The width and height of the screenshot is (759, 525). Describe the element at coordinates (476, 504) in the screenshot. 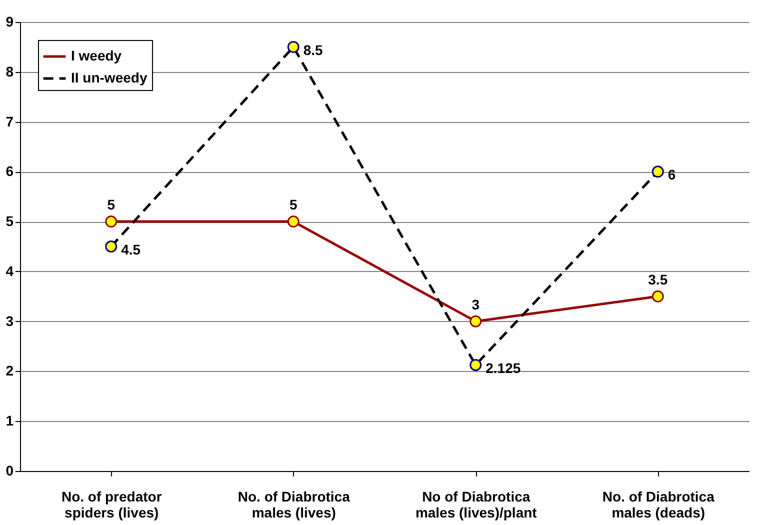

I see `x-tick-label: No of Diabrotica males (lives)/plant` at that location.